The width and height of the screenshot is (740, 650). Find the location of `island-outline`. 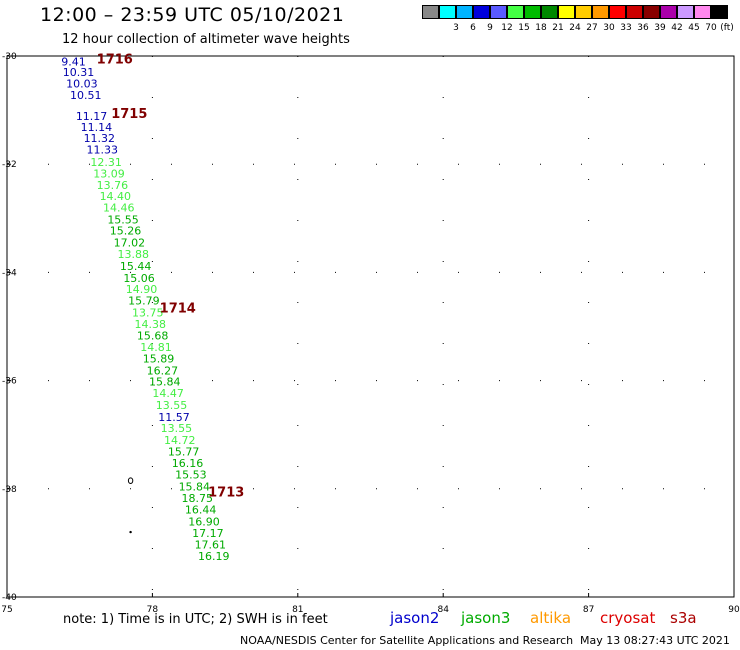

island-outline is located at coordinates (130, 480).